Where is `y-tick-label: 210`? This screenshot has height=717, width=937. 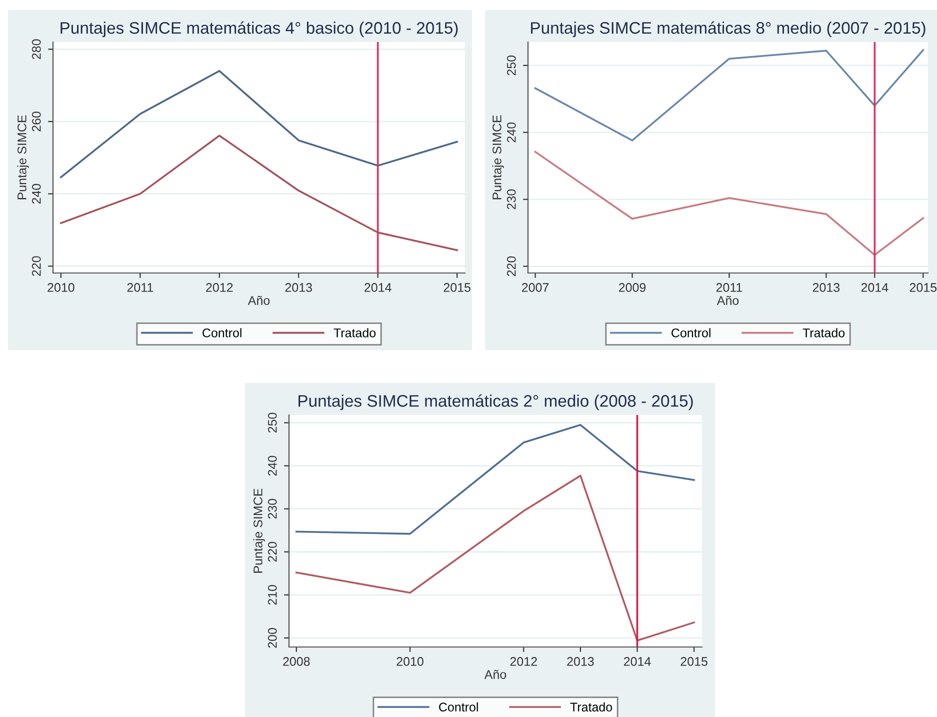
y-tick-label: 210 is located at coordinates (272, 594).